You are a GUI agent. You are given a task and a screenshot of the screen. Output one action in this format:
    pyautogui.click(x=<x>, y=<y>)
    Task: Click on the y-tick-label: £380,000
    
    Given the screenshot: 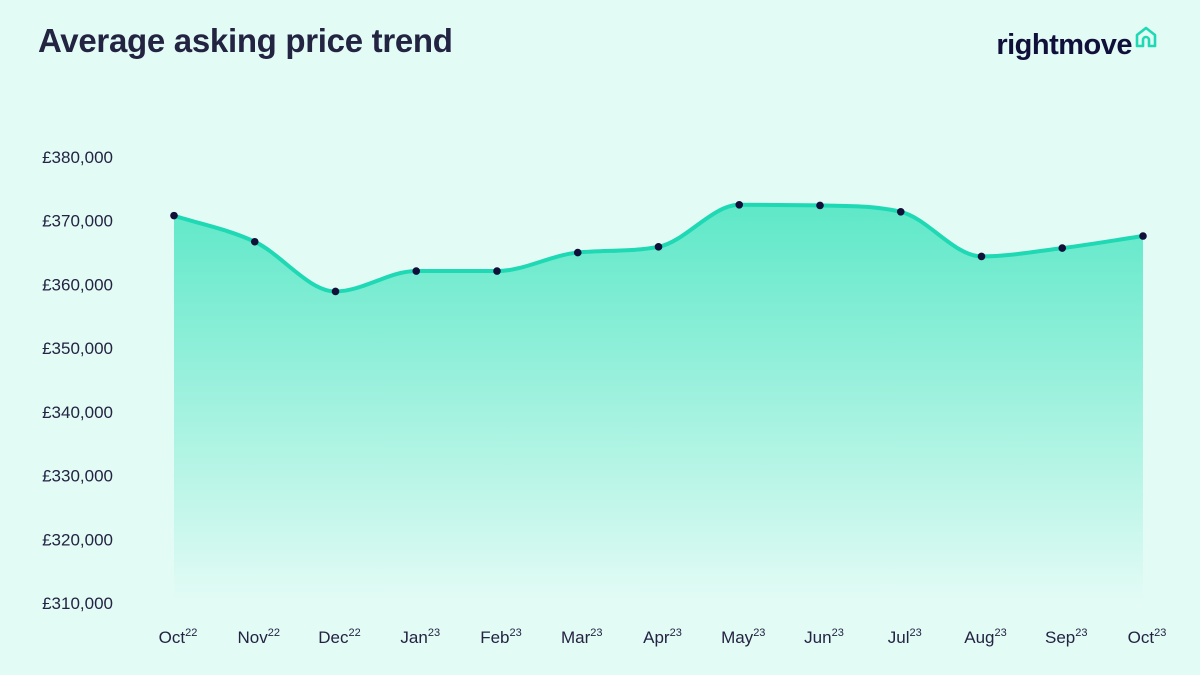 What is the action you would take?
    pyautogui.click(x=77, y=157)
    